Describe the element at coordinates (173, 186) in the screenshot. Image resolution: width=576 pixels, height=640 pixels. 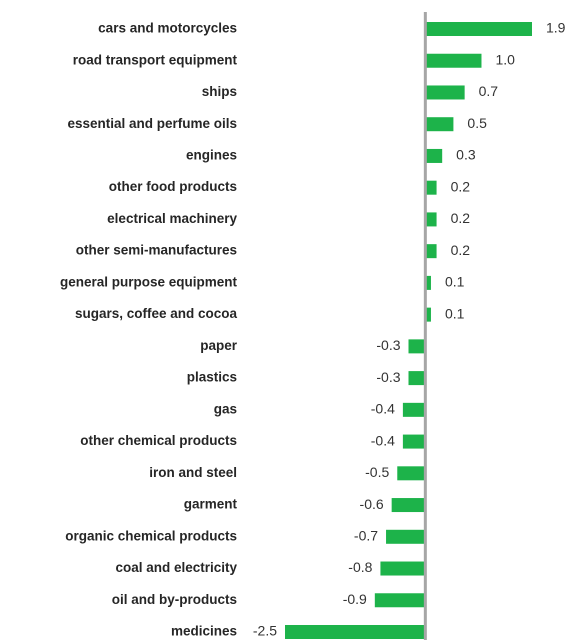
I see `category-label: other food products` at that location.